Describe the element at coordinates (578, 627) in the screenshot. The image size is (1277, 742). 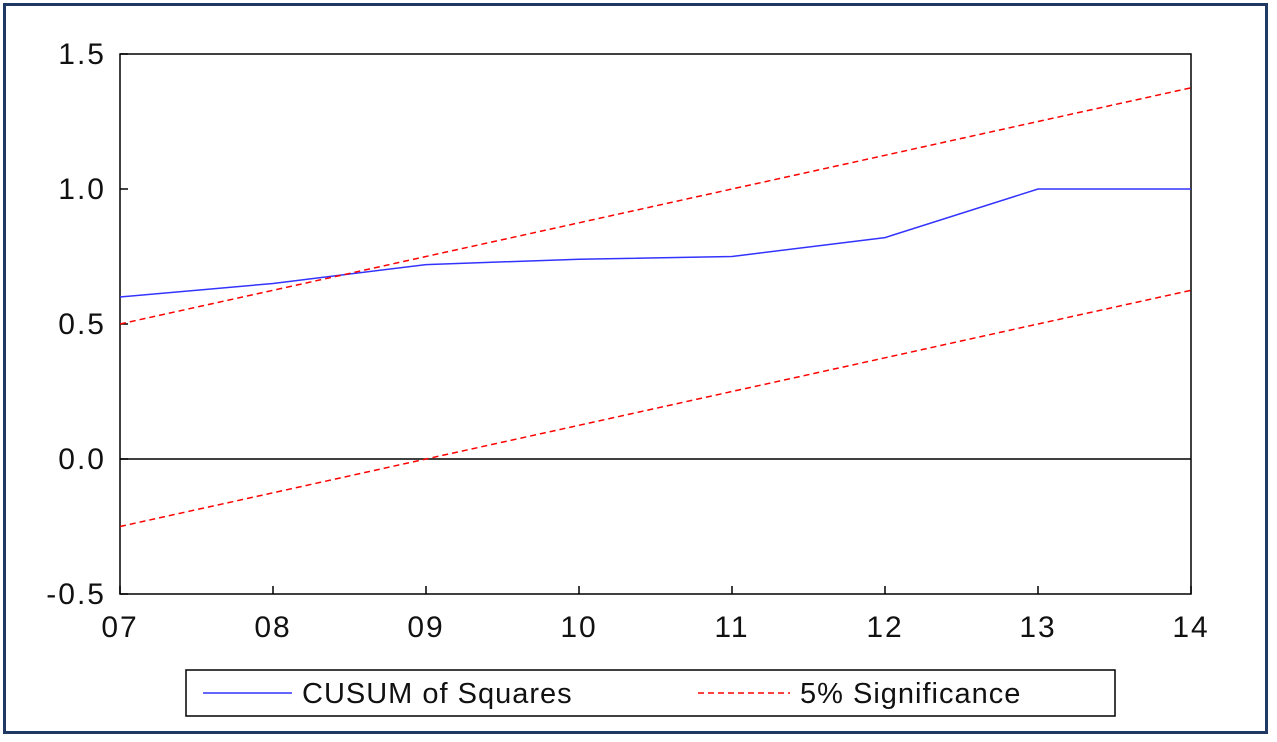
I see `x-tick-label: 10` at that location.